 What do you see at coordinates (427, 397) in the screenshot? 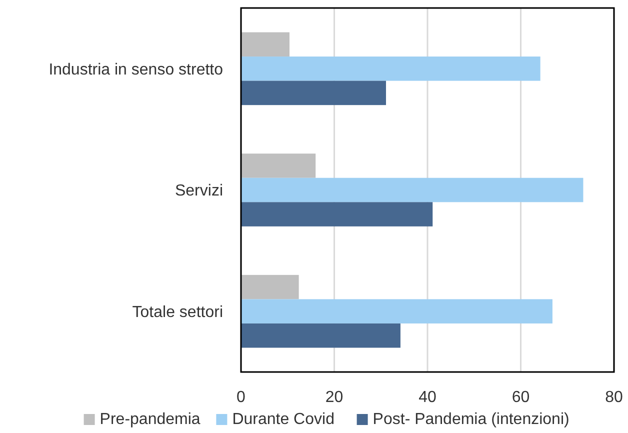
I see `x-tick-label: 40` at bounding box center [427, 397].